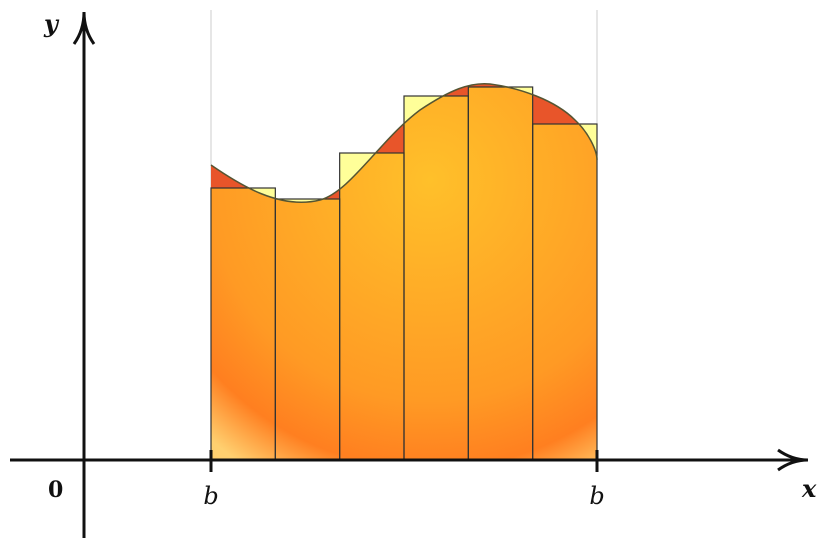  What do you see at coordinates (55, 490) in the screenshot?
I see `origin-label: 0` at bounding box center [55, 490].